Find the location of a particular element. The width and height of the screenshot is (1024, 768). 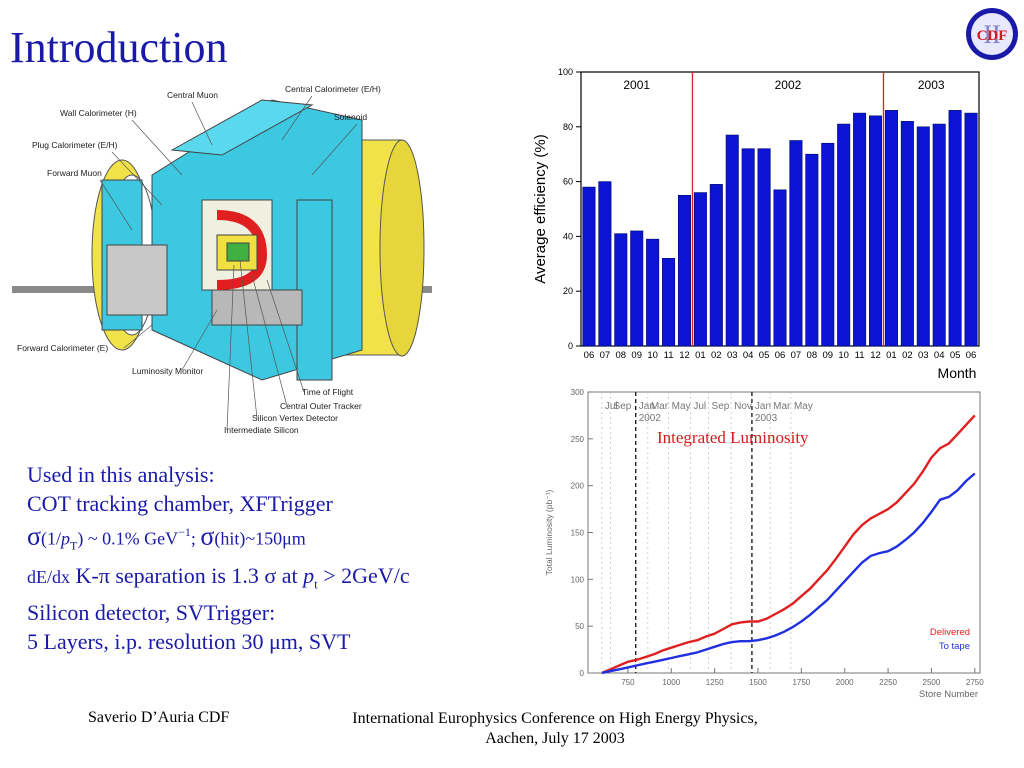

resolution-b: ) ~ 0.1% GeV is located at coordinates (128, 538).